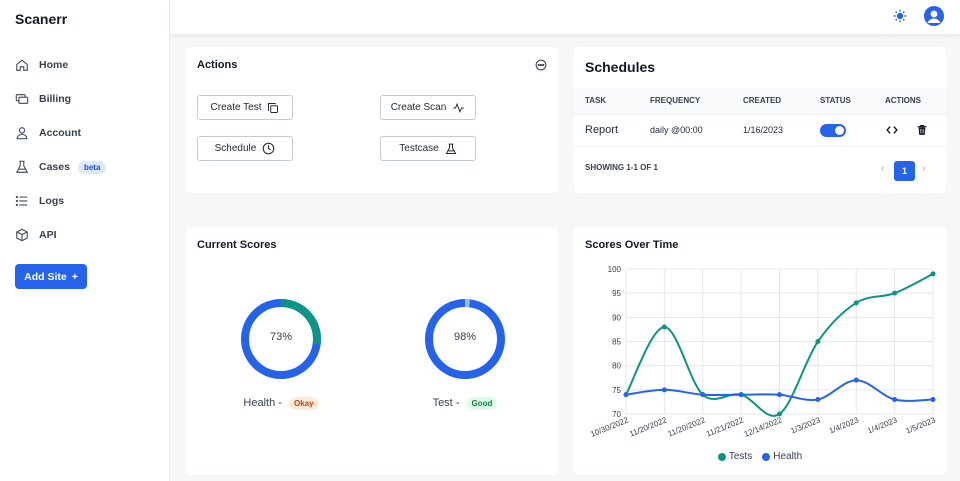 This screenshot has height=481, width=960. I want to click on x-tick-label: 10/30/2022, so click(609, 427).